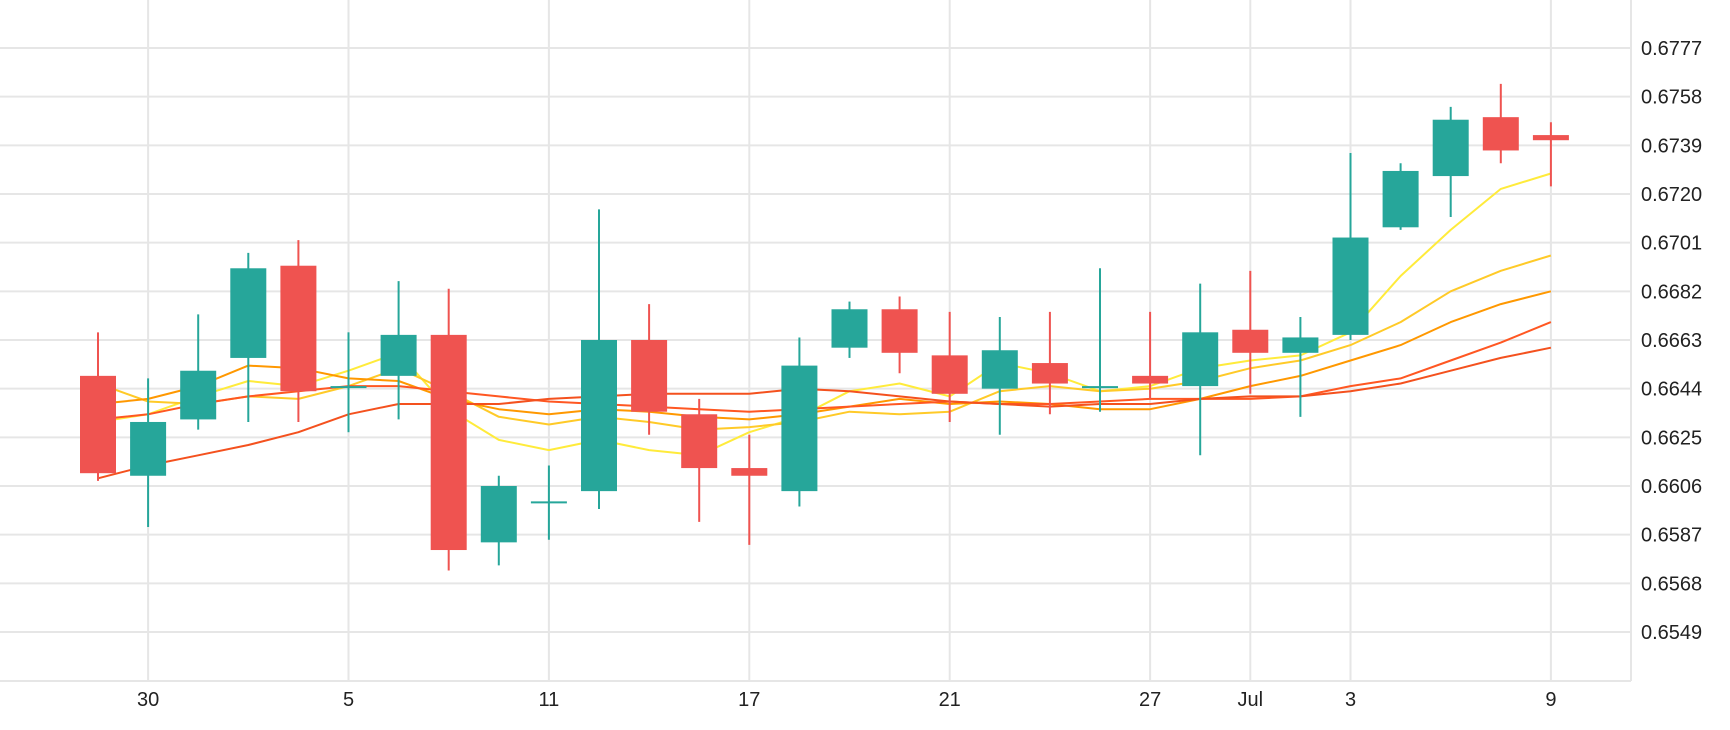  I want to click on x-tick-label: 30, so click(148, 700).